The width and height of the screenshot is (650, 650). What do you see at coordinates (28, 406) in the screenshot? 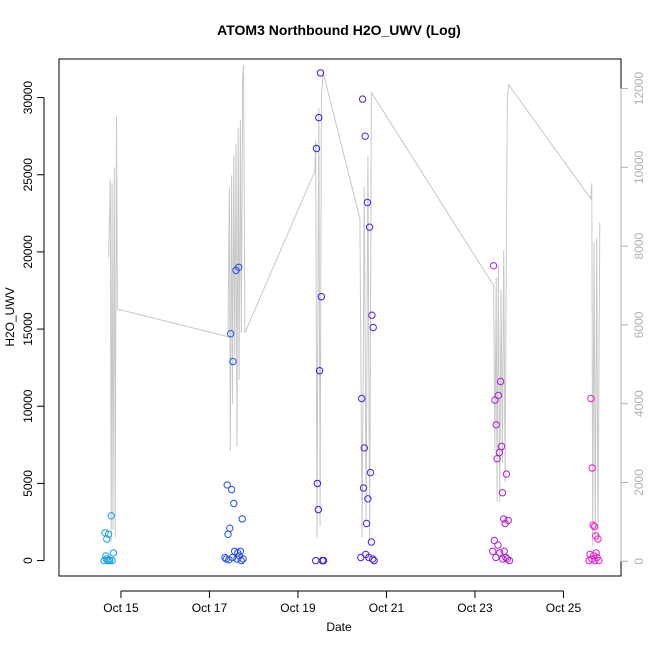
I see `y-tick-label: 10000` at bounding box center [28, 406].